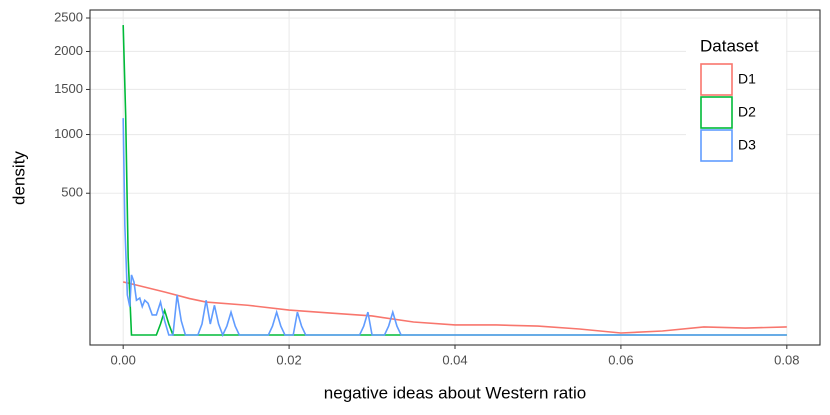  I want to click on density-line, so click(454, 307).